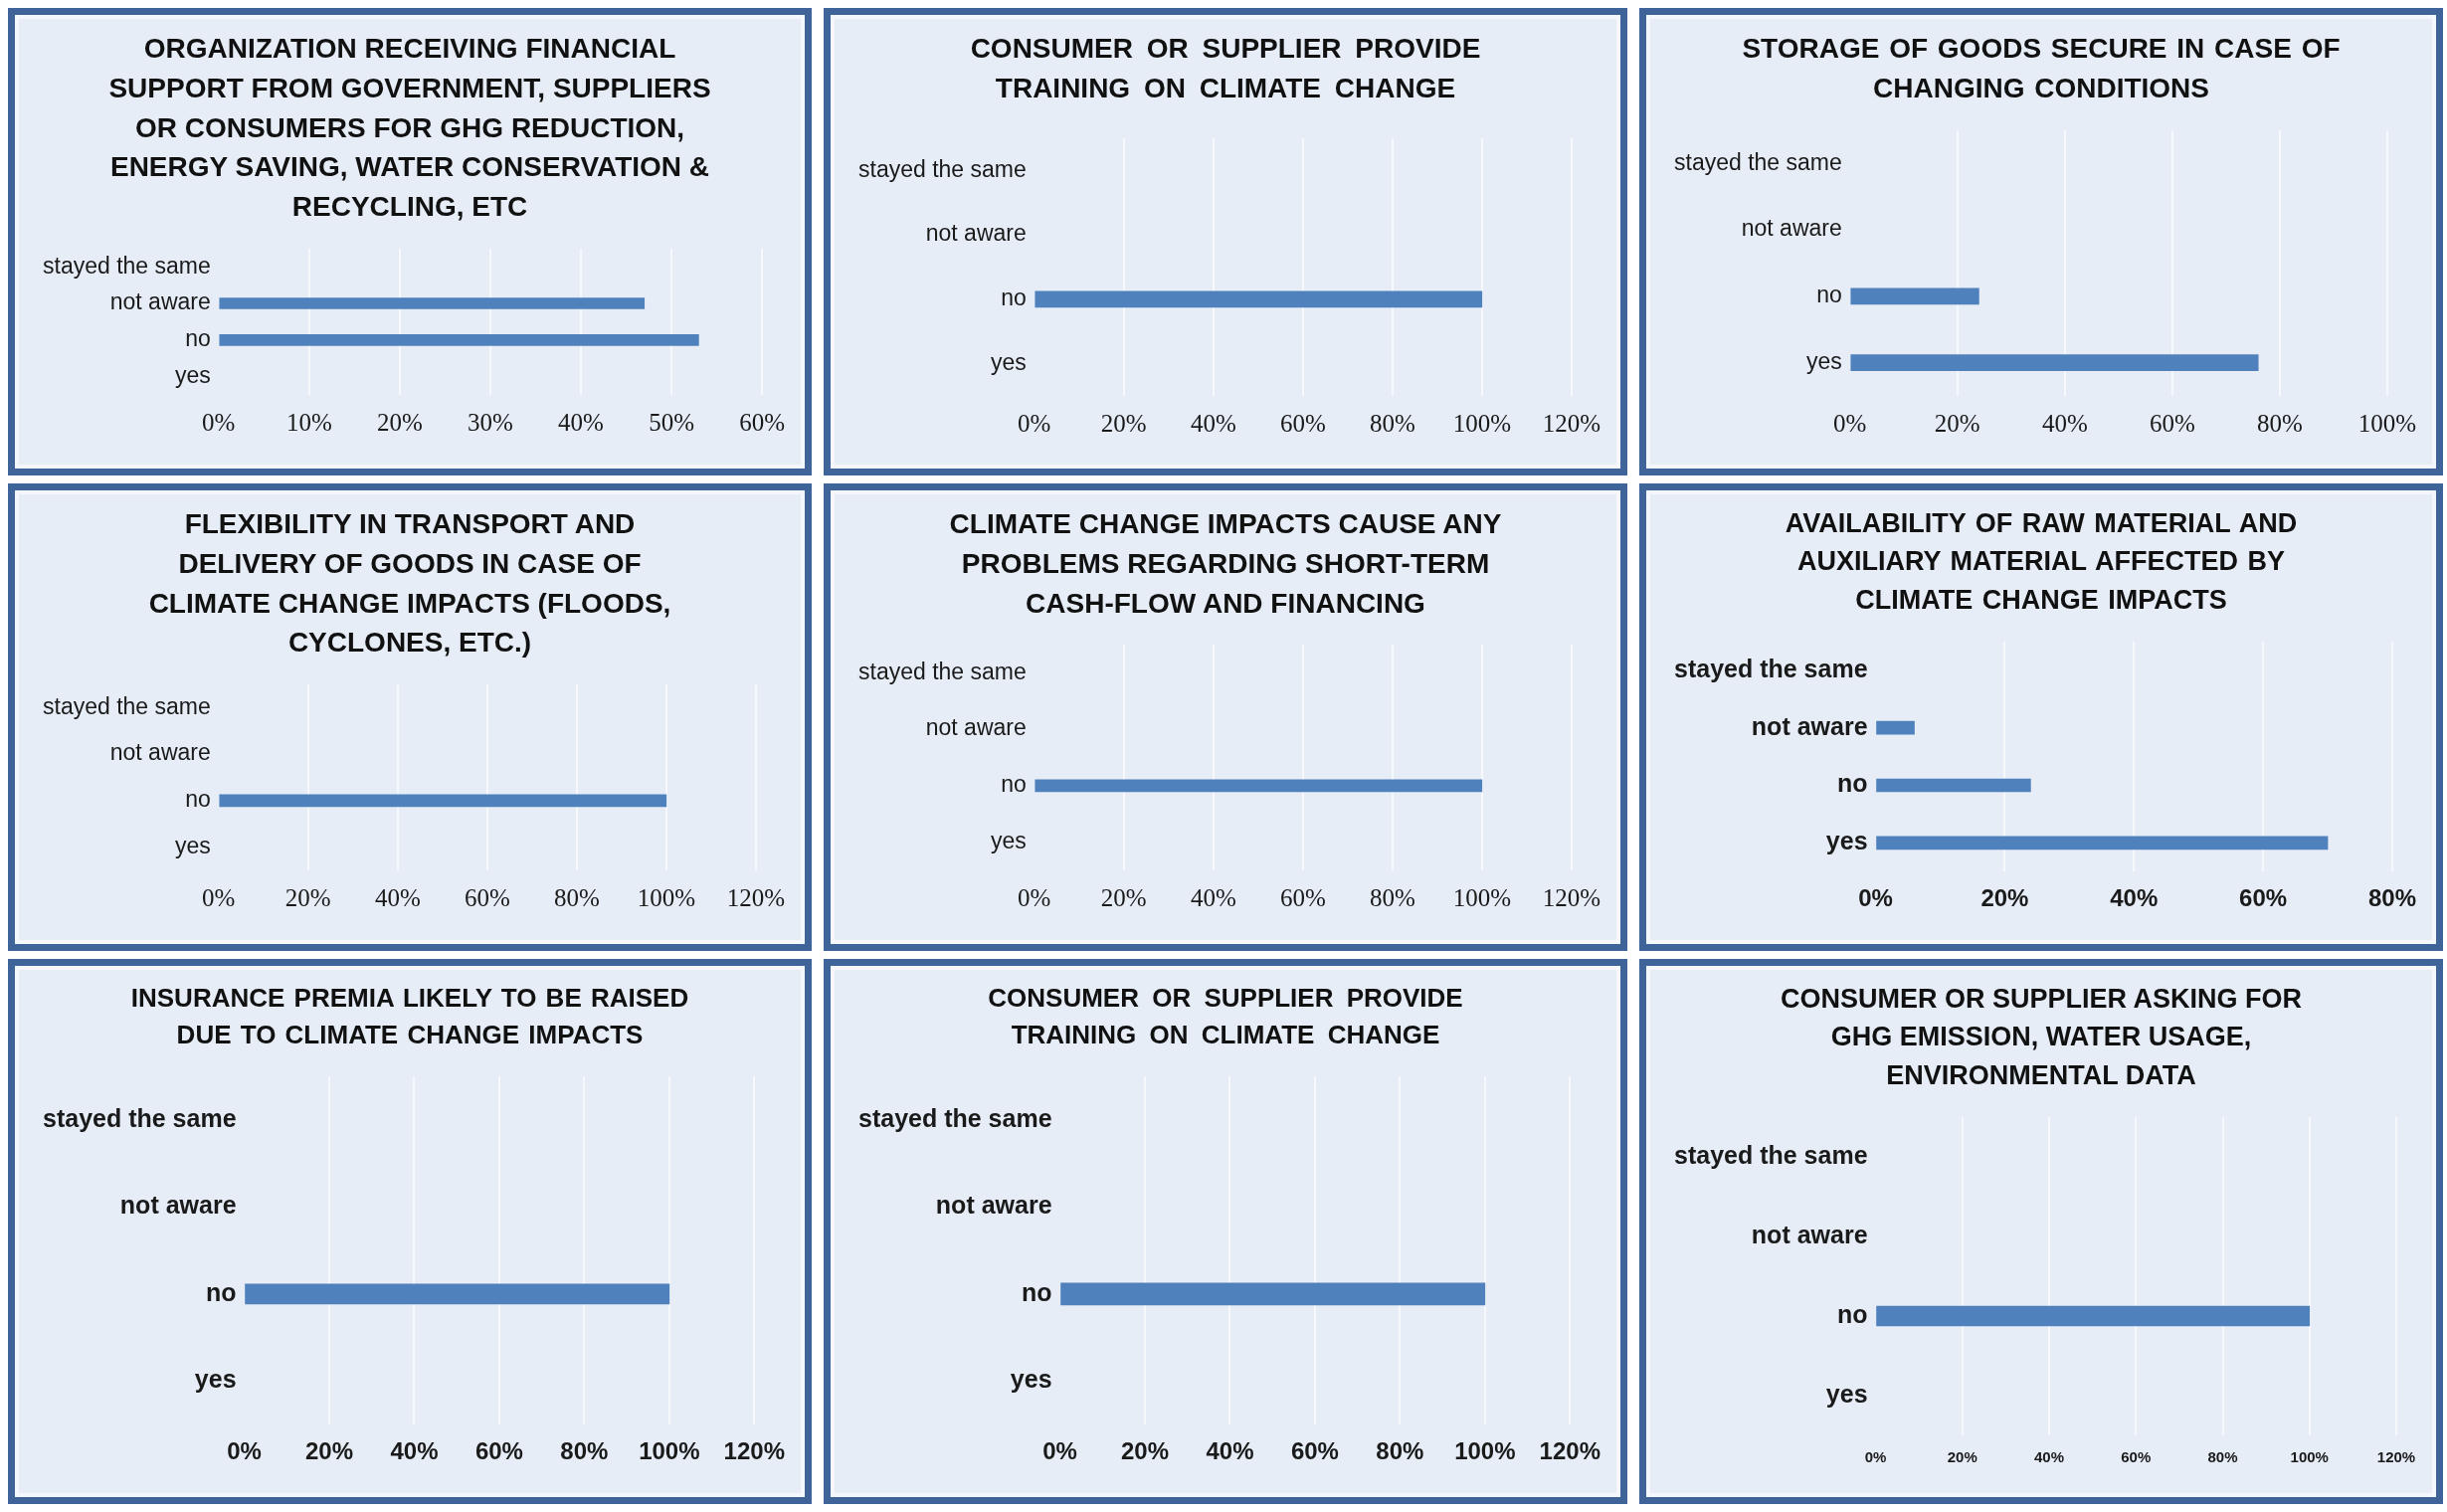  What do you see at coordinates (409, 584) in the screenshot?
I see `chart-title: FLEXIBILITY IN TRANSPORT AND DELIVERY OF GOODS IN CASE OF CLIMATE CHANGE IMPACTS (FLOODS, CYCLONES, ETC.)` at bounding box center [409, 584].